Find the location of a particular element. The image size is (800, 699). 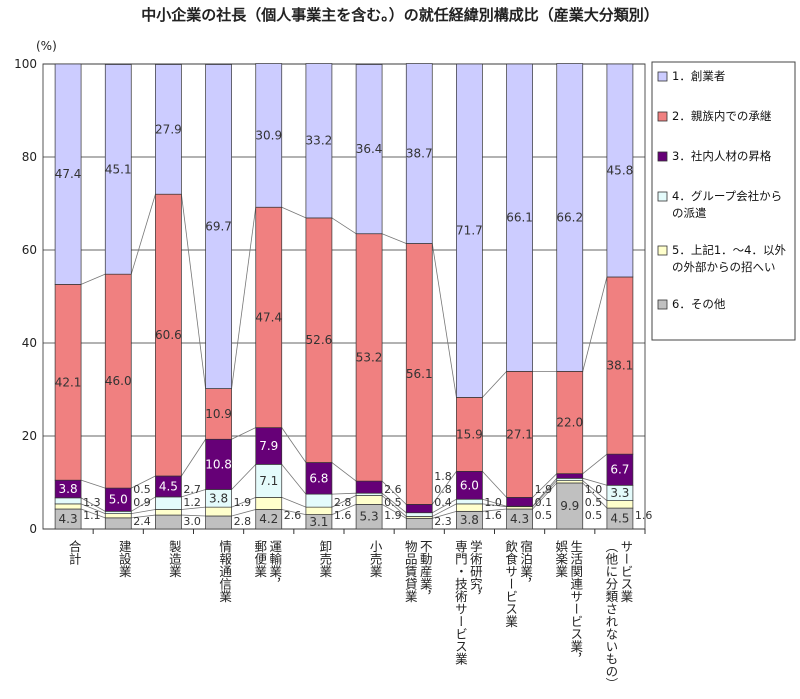

data-label: 38.1 is located at coordinates (620, 366).